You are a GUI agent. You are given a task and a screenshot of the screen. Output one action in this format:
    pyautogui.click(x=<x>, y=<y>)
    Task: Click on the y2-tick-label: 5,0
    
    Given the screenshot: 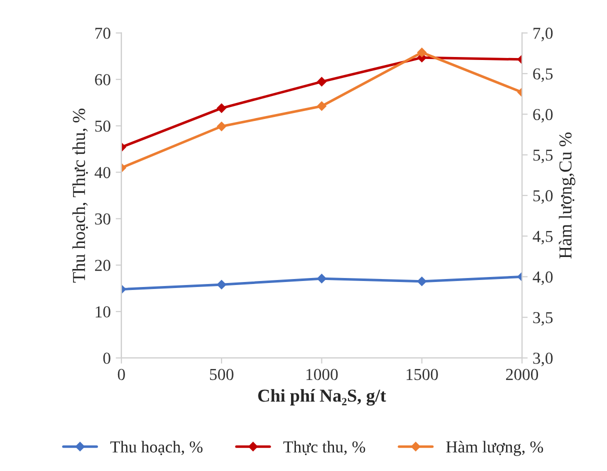 What is the action you would take?
    pyautogui.click(x=543, y=197)
    